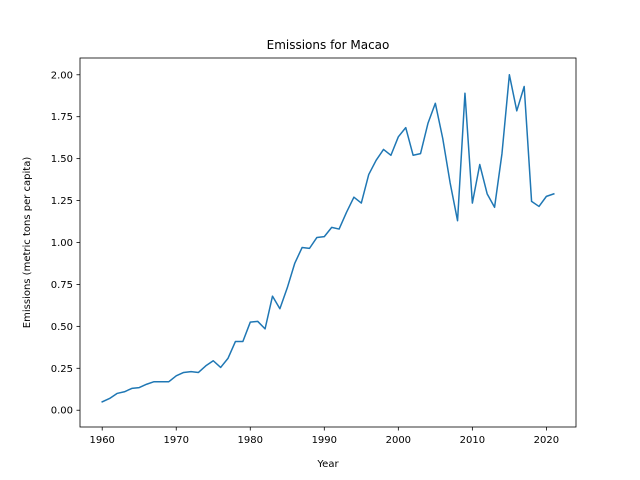 The height and width of the screenshot is (480, 640). I want to click on y-axis-ticks: 0.00 0.25 0.50 0.75 1.00 1.25 1.50 1.75 2.00, so click(65, 243).